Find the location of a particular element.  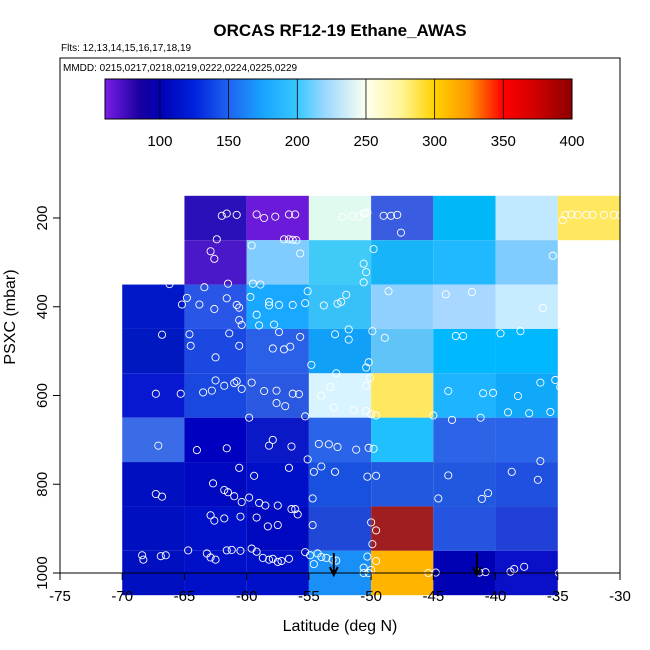

y-tick-label: 800 is located at coordinates (42, 484).